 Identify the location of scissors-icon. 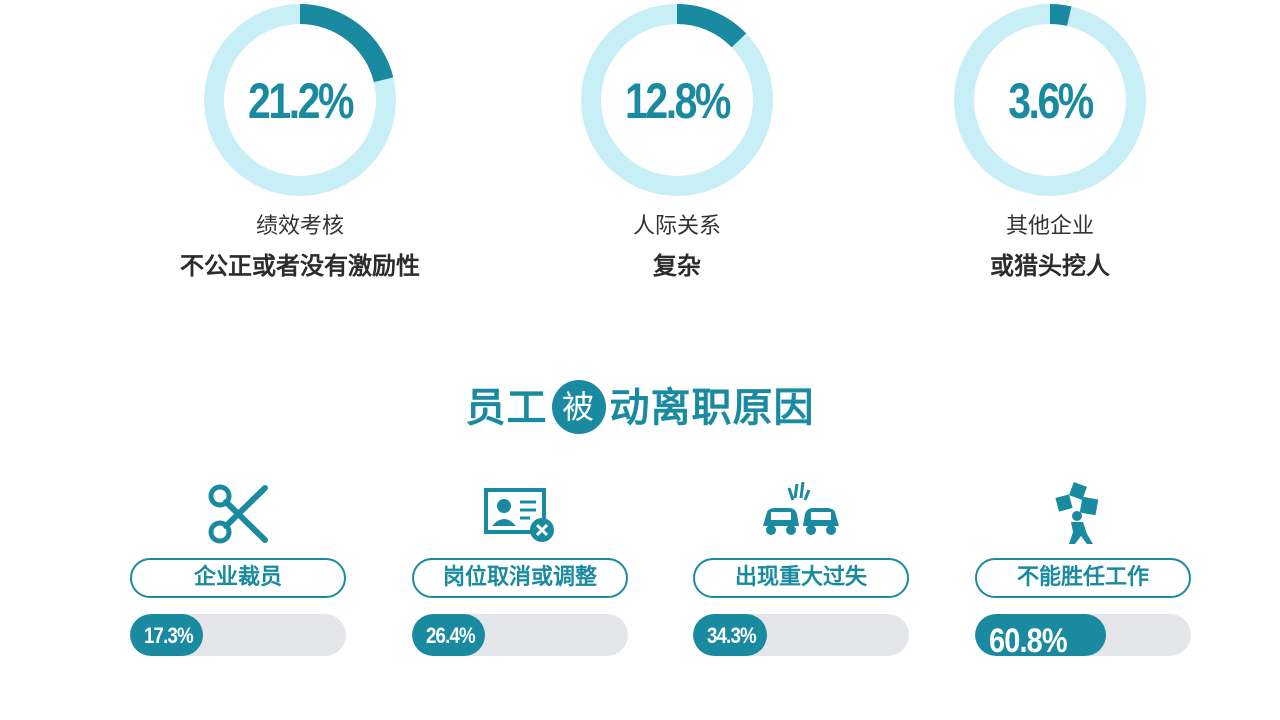
(238, 514).